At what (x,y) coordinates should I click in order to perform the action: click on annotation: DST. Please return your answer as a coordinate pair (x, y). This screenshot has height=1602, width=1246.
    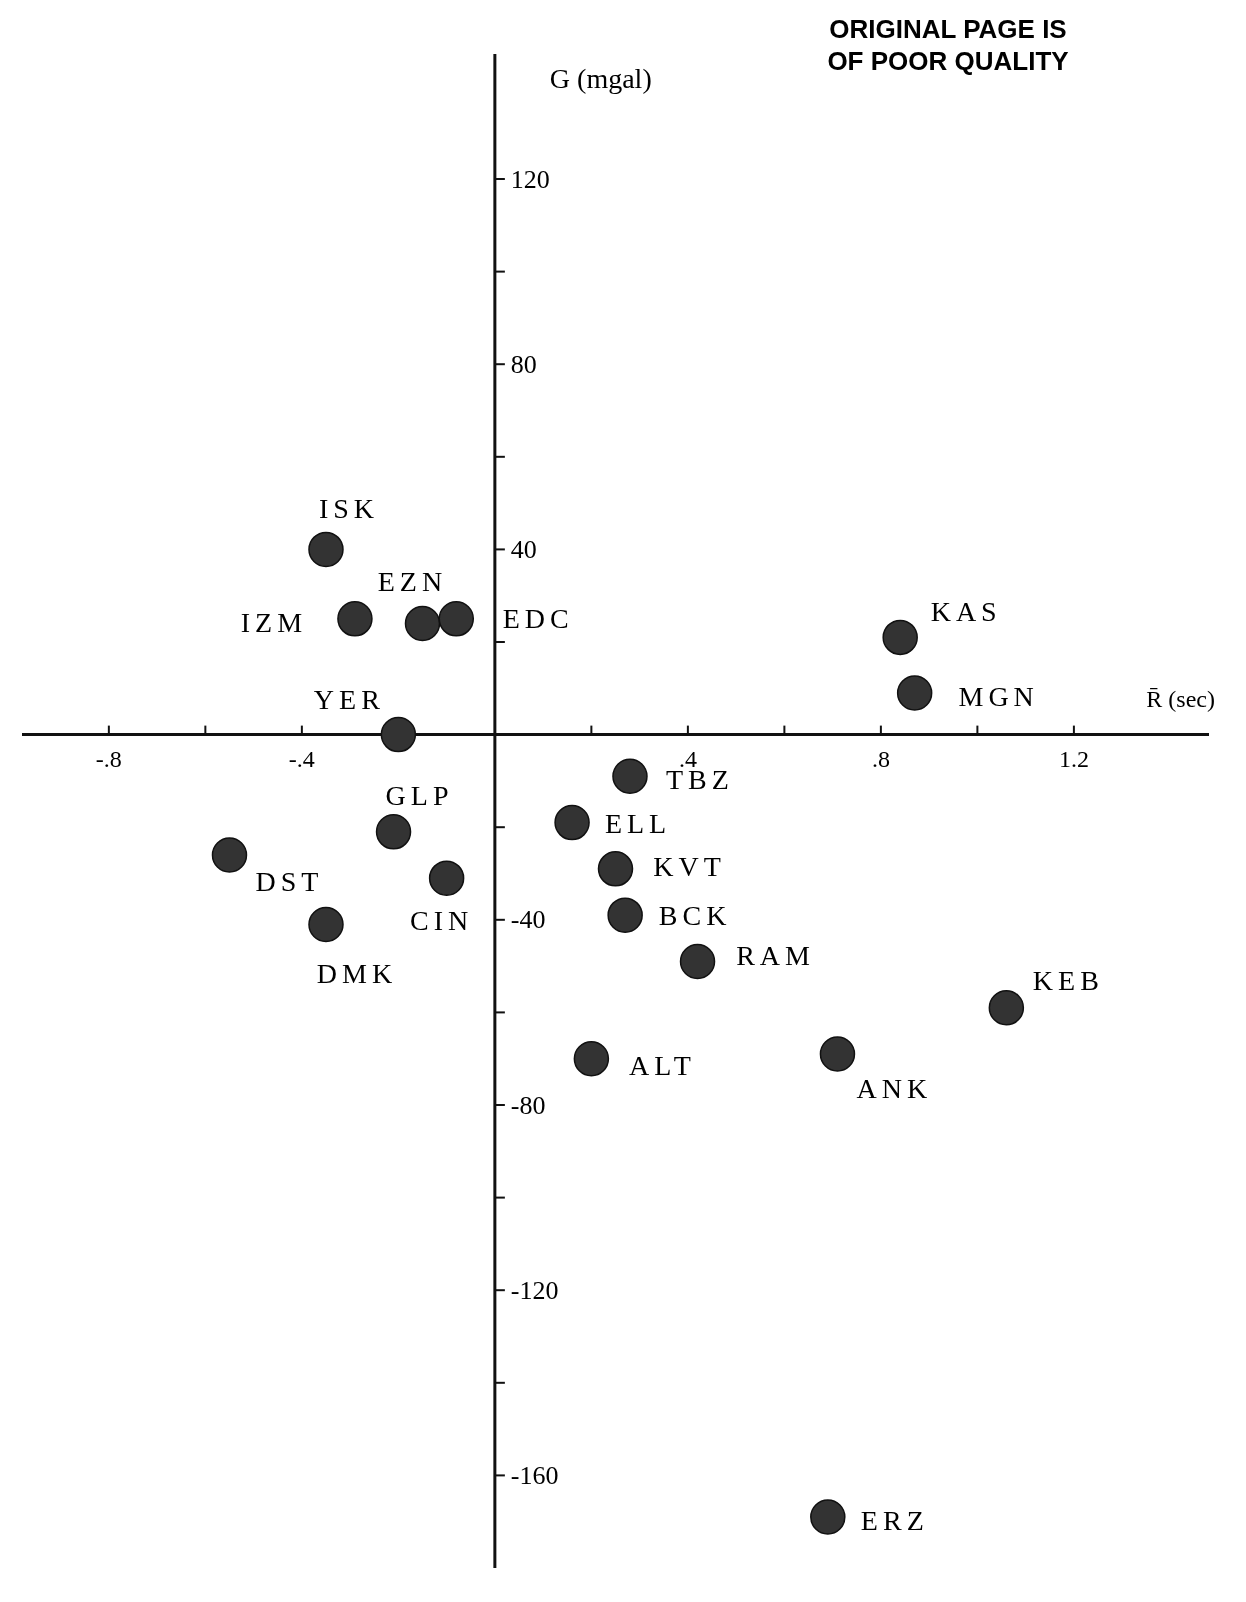
    Looking at the image, I should click on (289, 882).